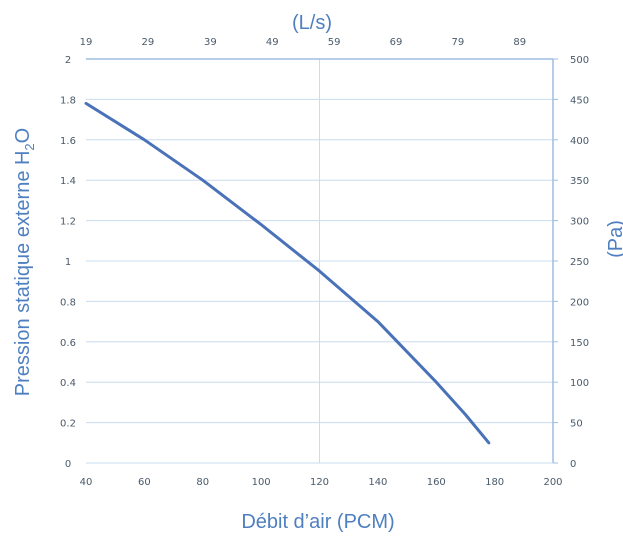 The width and height of the screenshot is (623, 536). Describe the element at coordinates (317, 522) in the screenshot. I see `x-axis-title: Débit d’air (PCM)` at that location.